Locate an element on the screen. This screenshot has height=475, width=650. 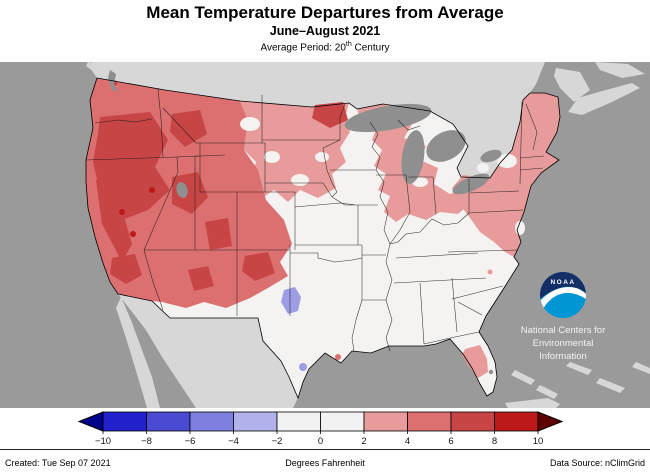
colorbar-tick-label: 2 is located at coordinates (363, 441).